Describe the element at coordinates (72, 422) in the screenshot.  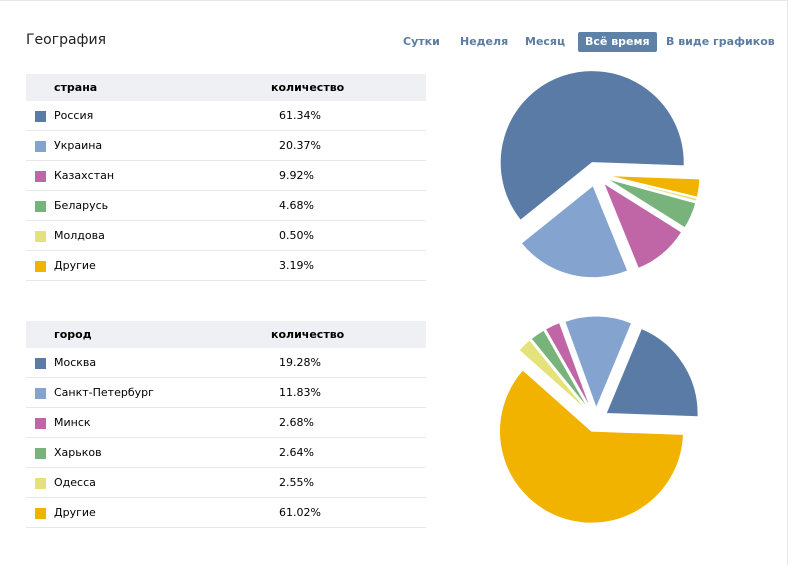
I see `city-name: Минск` at that location.